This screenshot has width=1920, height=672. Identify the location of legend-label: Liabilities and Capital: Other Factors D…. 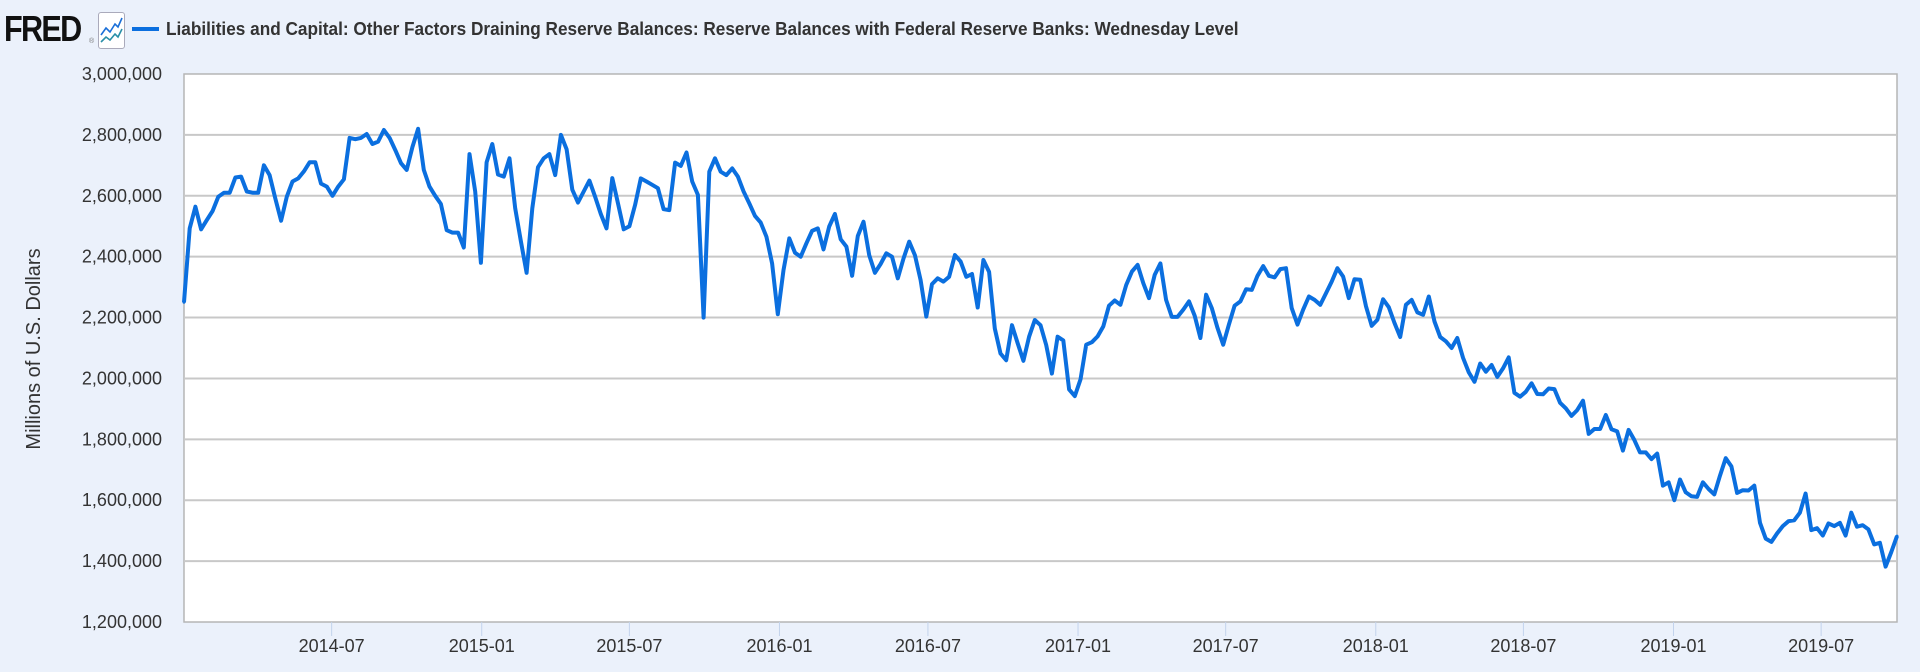
(702, 28).